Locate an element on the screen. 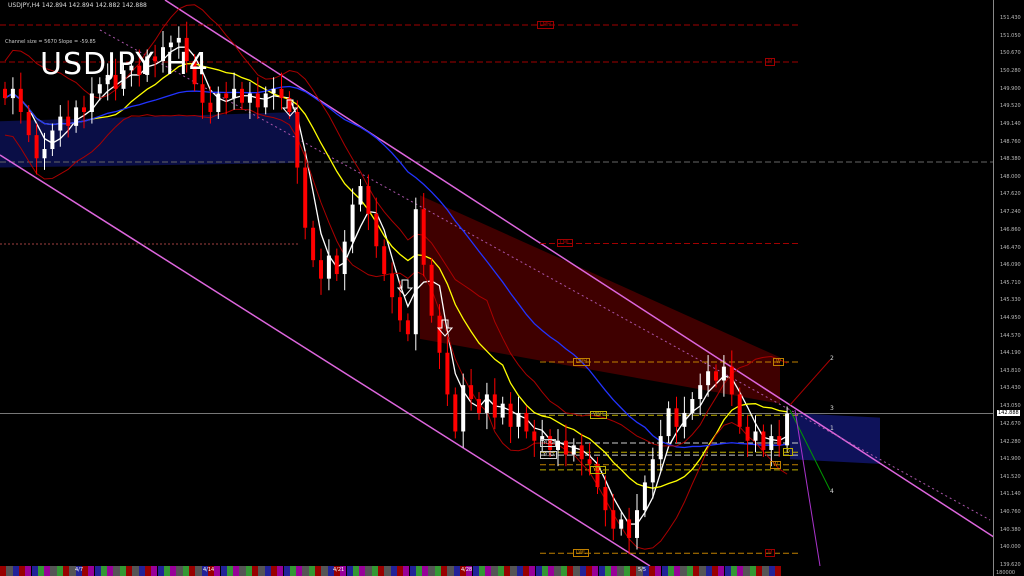 This screenshot has width=1024, height=576. time-label: 4/14 is located at coordinates (209, 570).